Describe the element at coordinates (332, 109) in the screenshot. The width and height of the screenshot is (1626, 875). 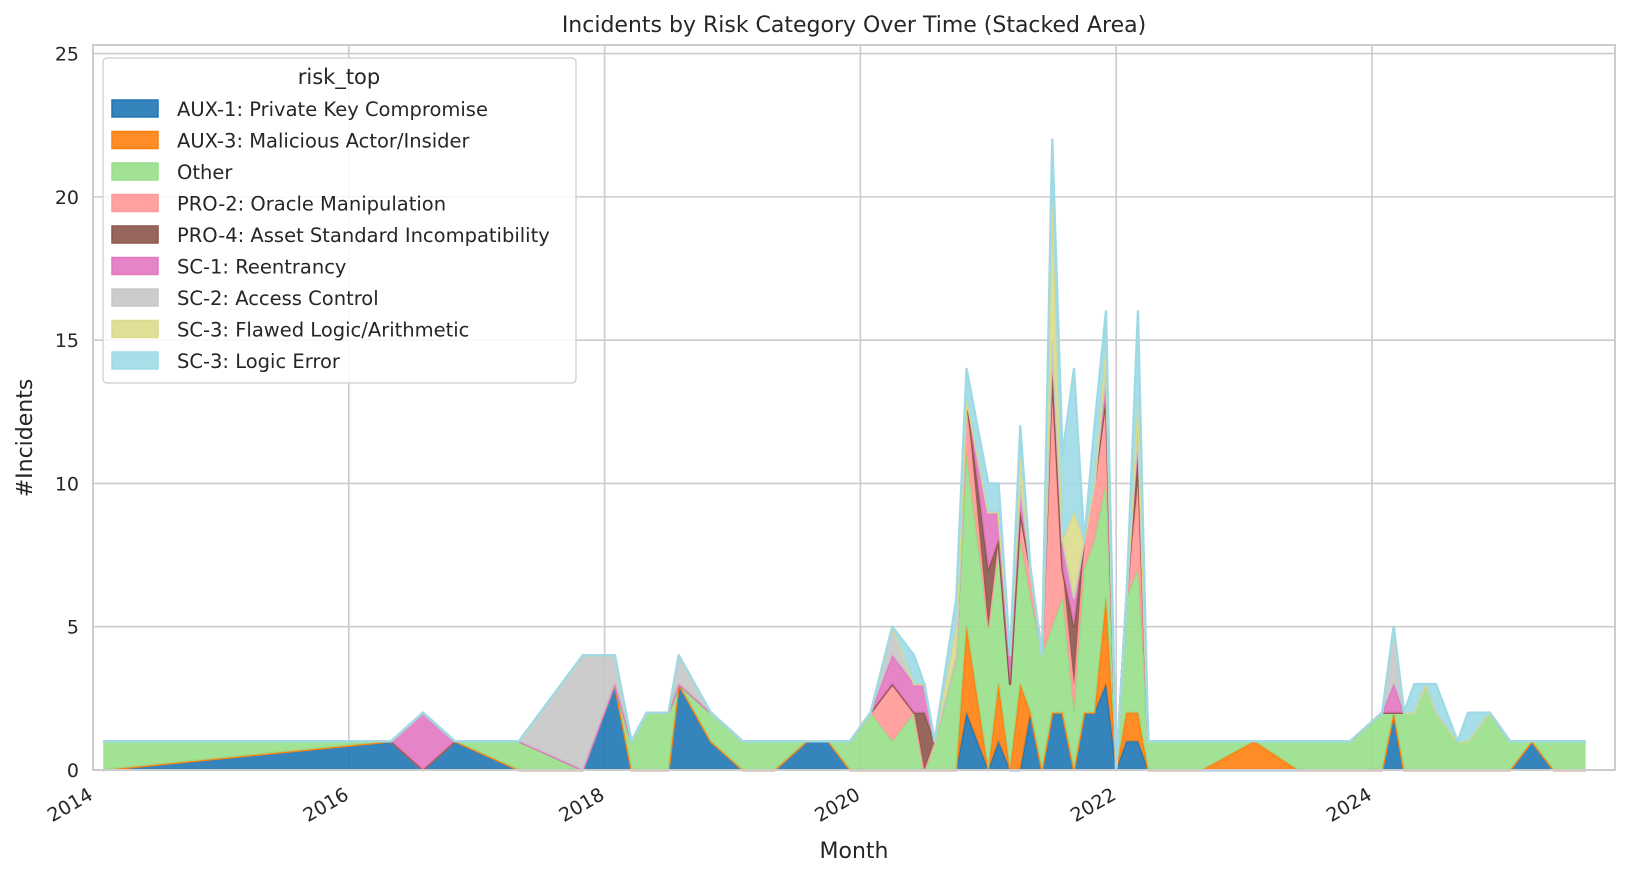
I see `legend-label-aux-1-private-key-compromise: AUX-1: Private Key Compromise` at that location.